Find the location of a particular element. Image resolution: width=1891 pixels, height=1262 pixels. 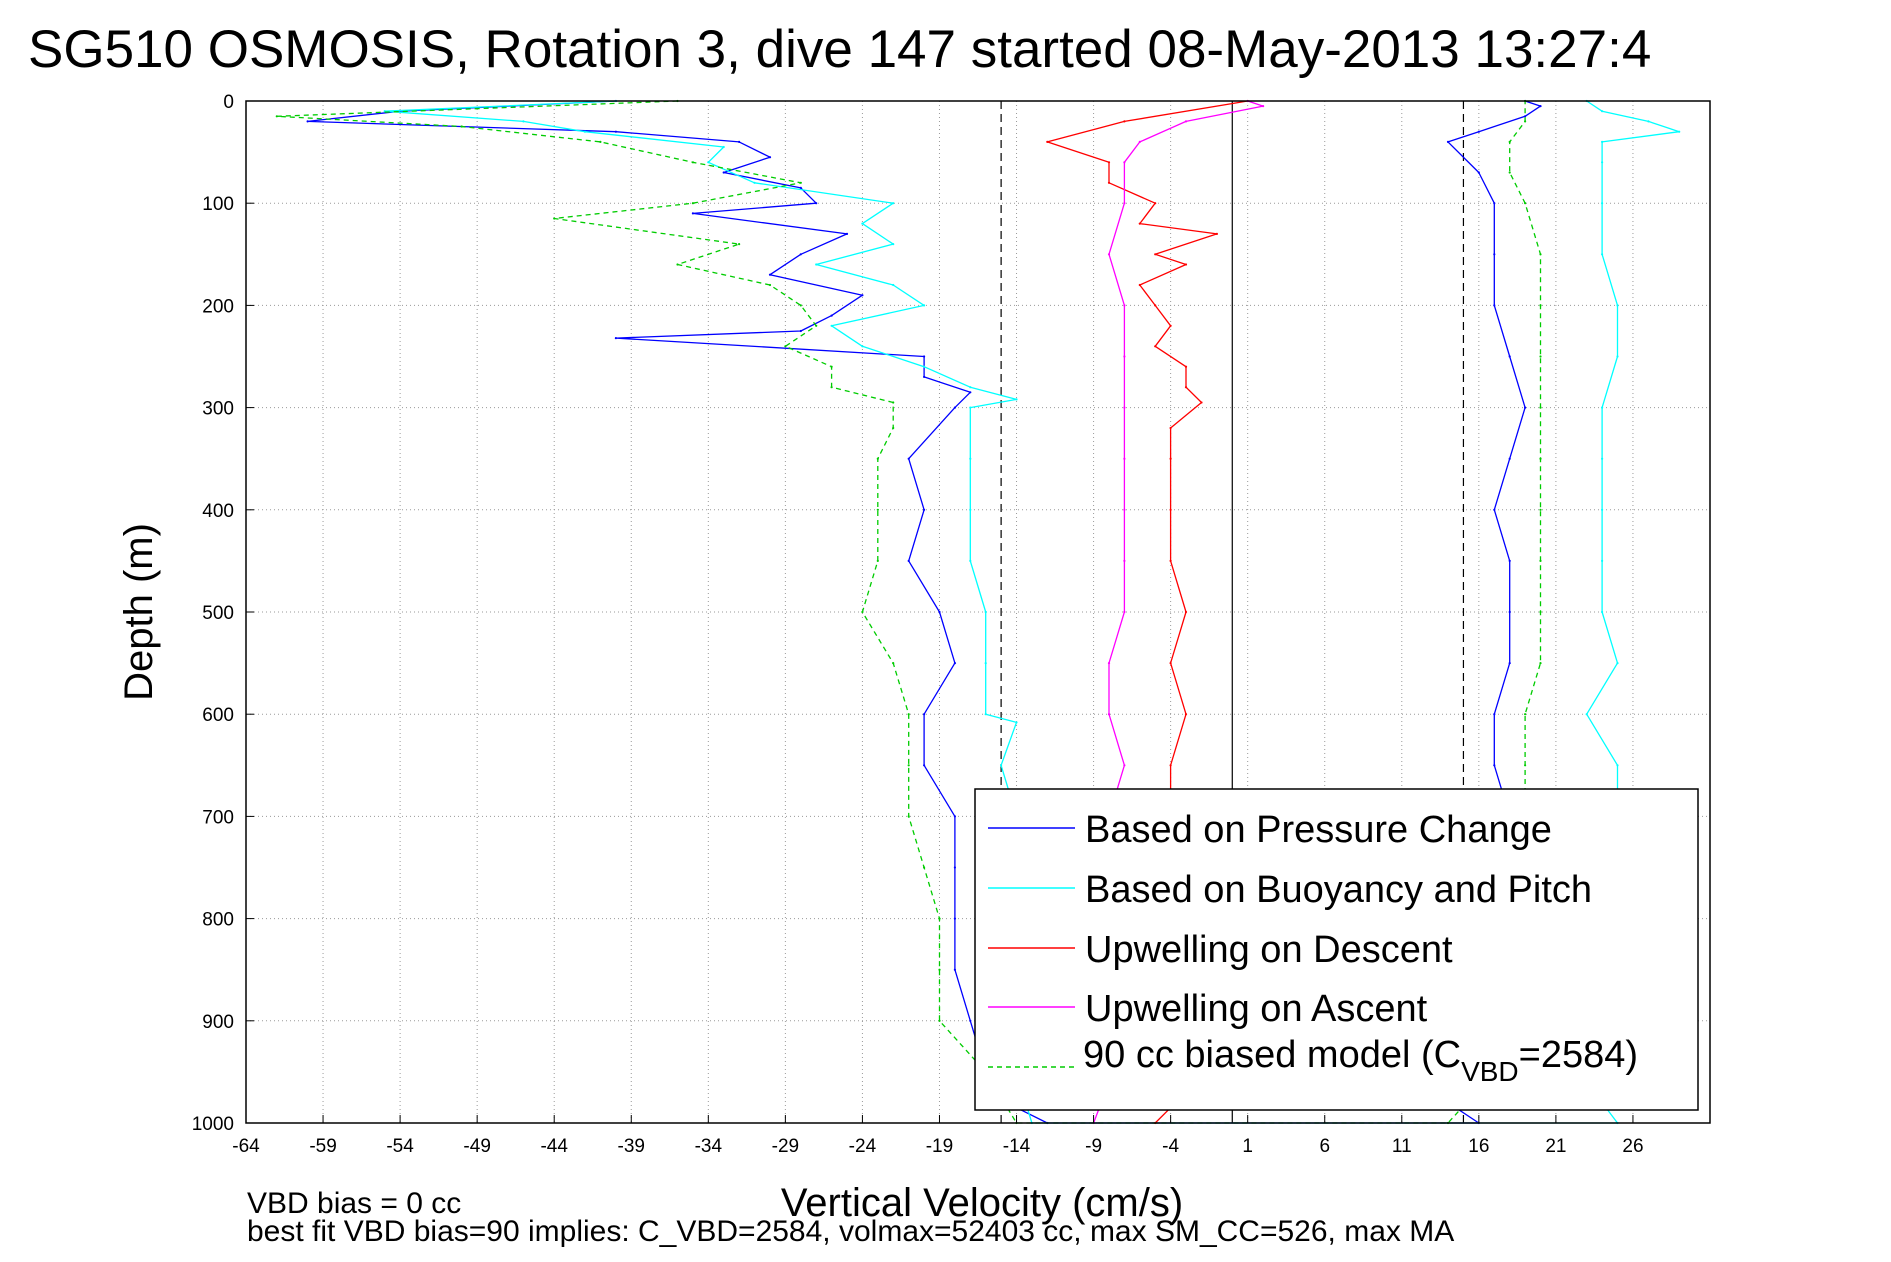

y-axis-ticks: 0 100 200 300 400 500 600 700 800 900 1000 is located at coordinates (223, 613).